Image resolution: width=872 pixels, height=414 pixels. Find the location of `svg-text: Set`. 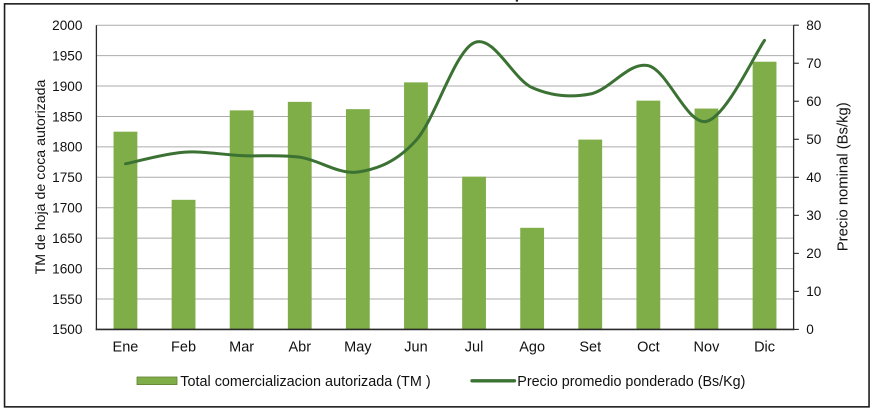

svg-text: Set is located at coordinates (590, 348).